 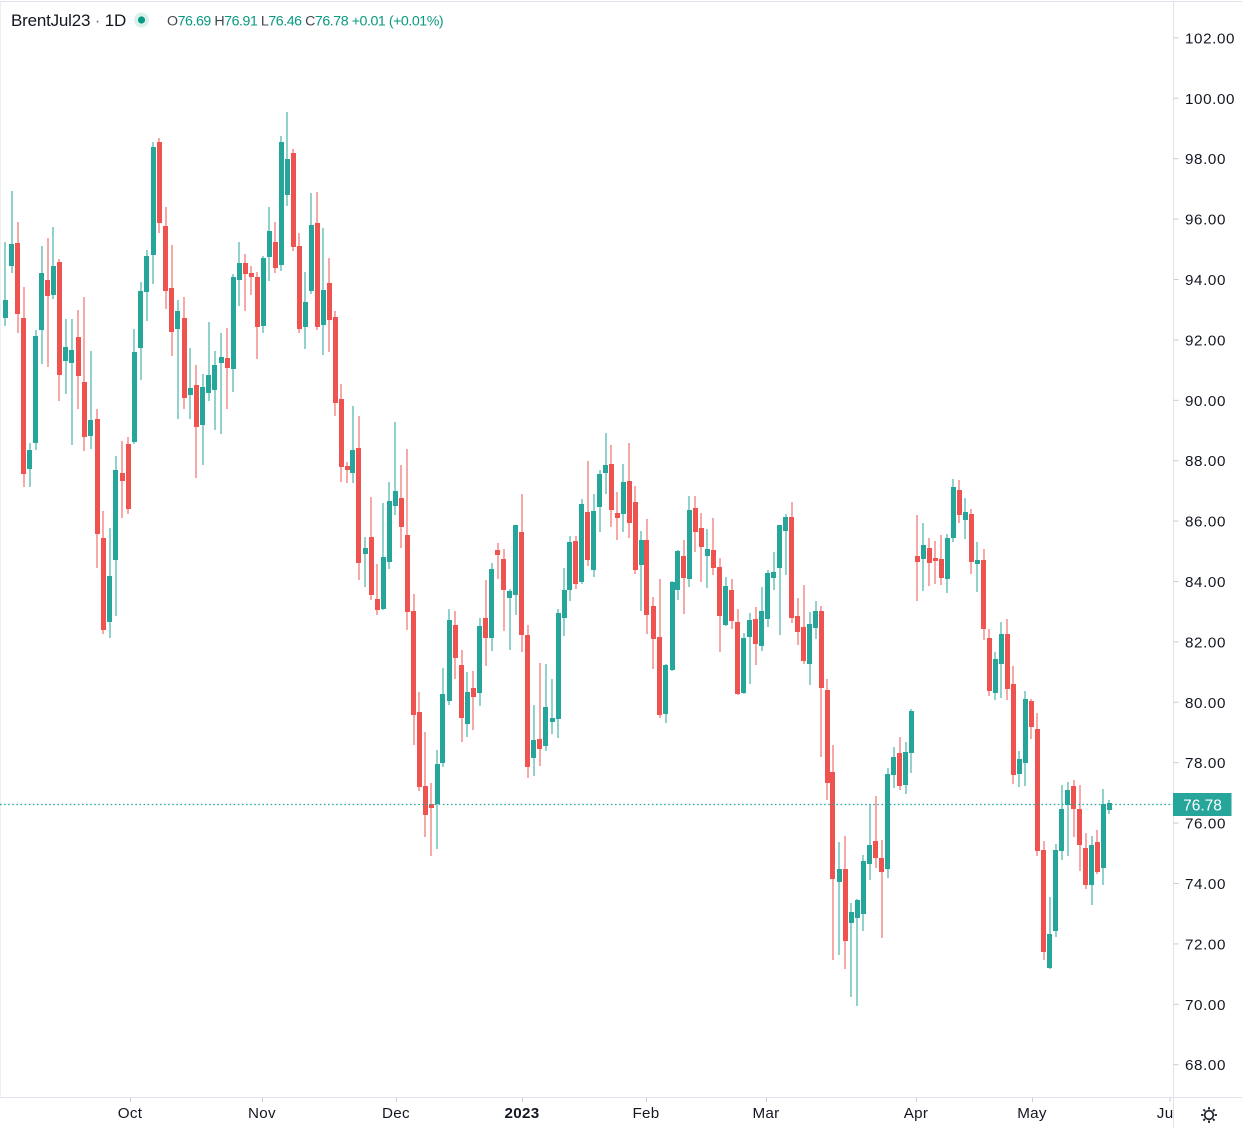 What do you see at coordinates (262, 1113) in the screenshot?
I see `svg-text: Nov` at bounding box center [262, 1113].